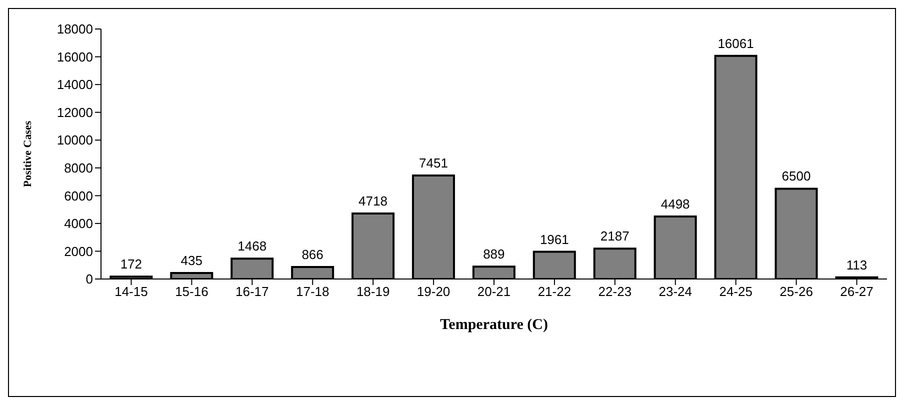  Describe the element at coordinates (796, 176) in the screenshot. I see `data-label: 6500` at that location.